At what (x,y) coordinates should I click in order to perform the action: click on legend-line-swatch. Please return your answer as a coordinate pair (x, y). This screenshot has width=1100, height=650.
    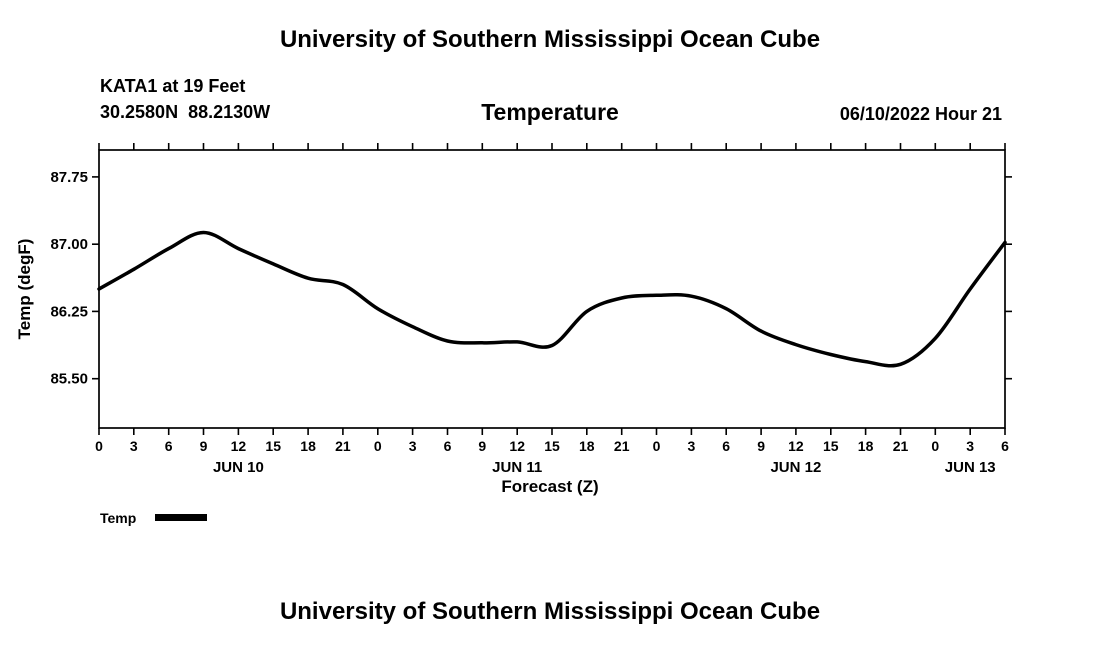
    Looking at the image, I should click on (180, 518).